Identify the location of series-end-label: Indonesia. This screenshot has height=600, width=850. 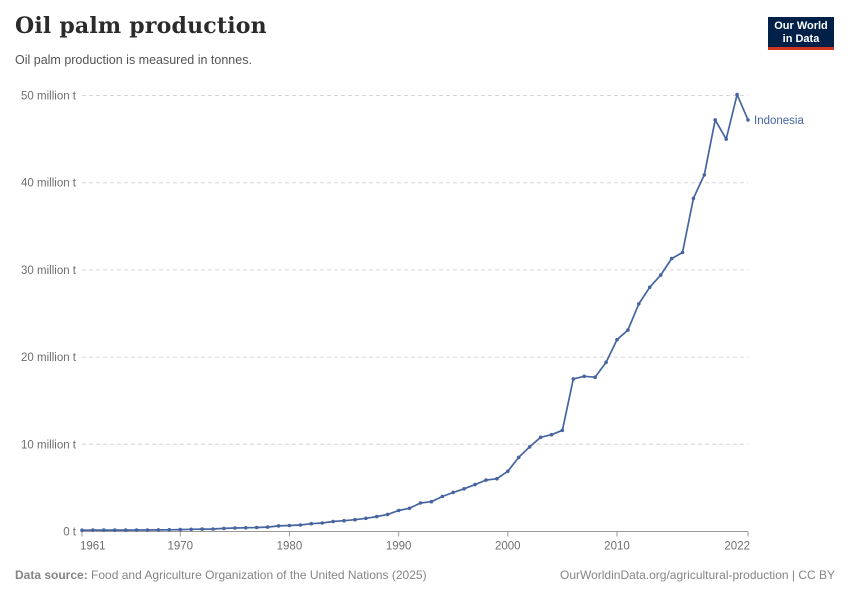
(779, 121).